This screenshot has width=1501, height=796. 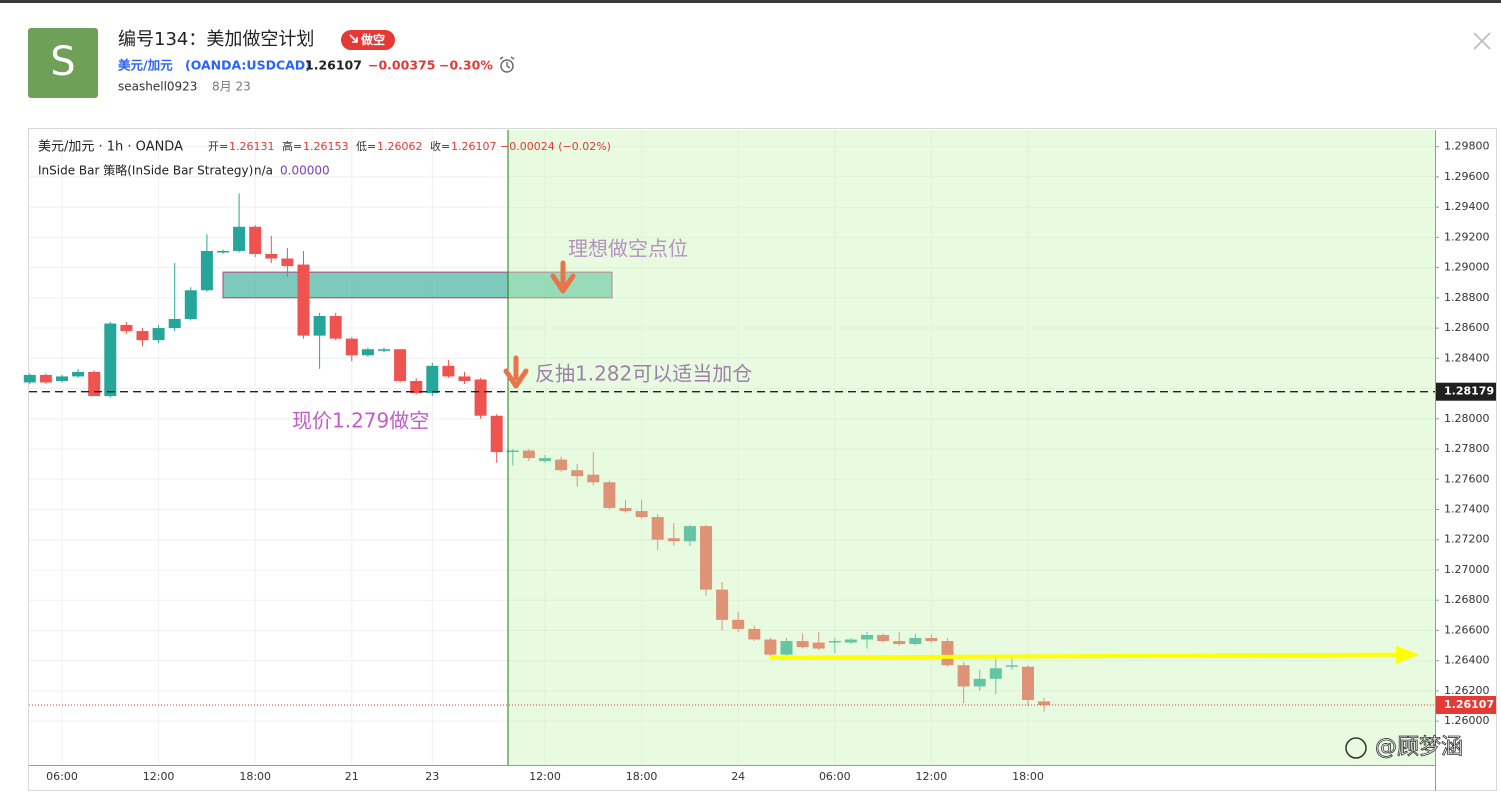 What do you see at coordinates (643, 374) in the screenshot?
I see `annotation: 反抽1.282可以适当加仓` at bounding box center [643, 374].